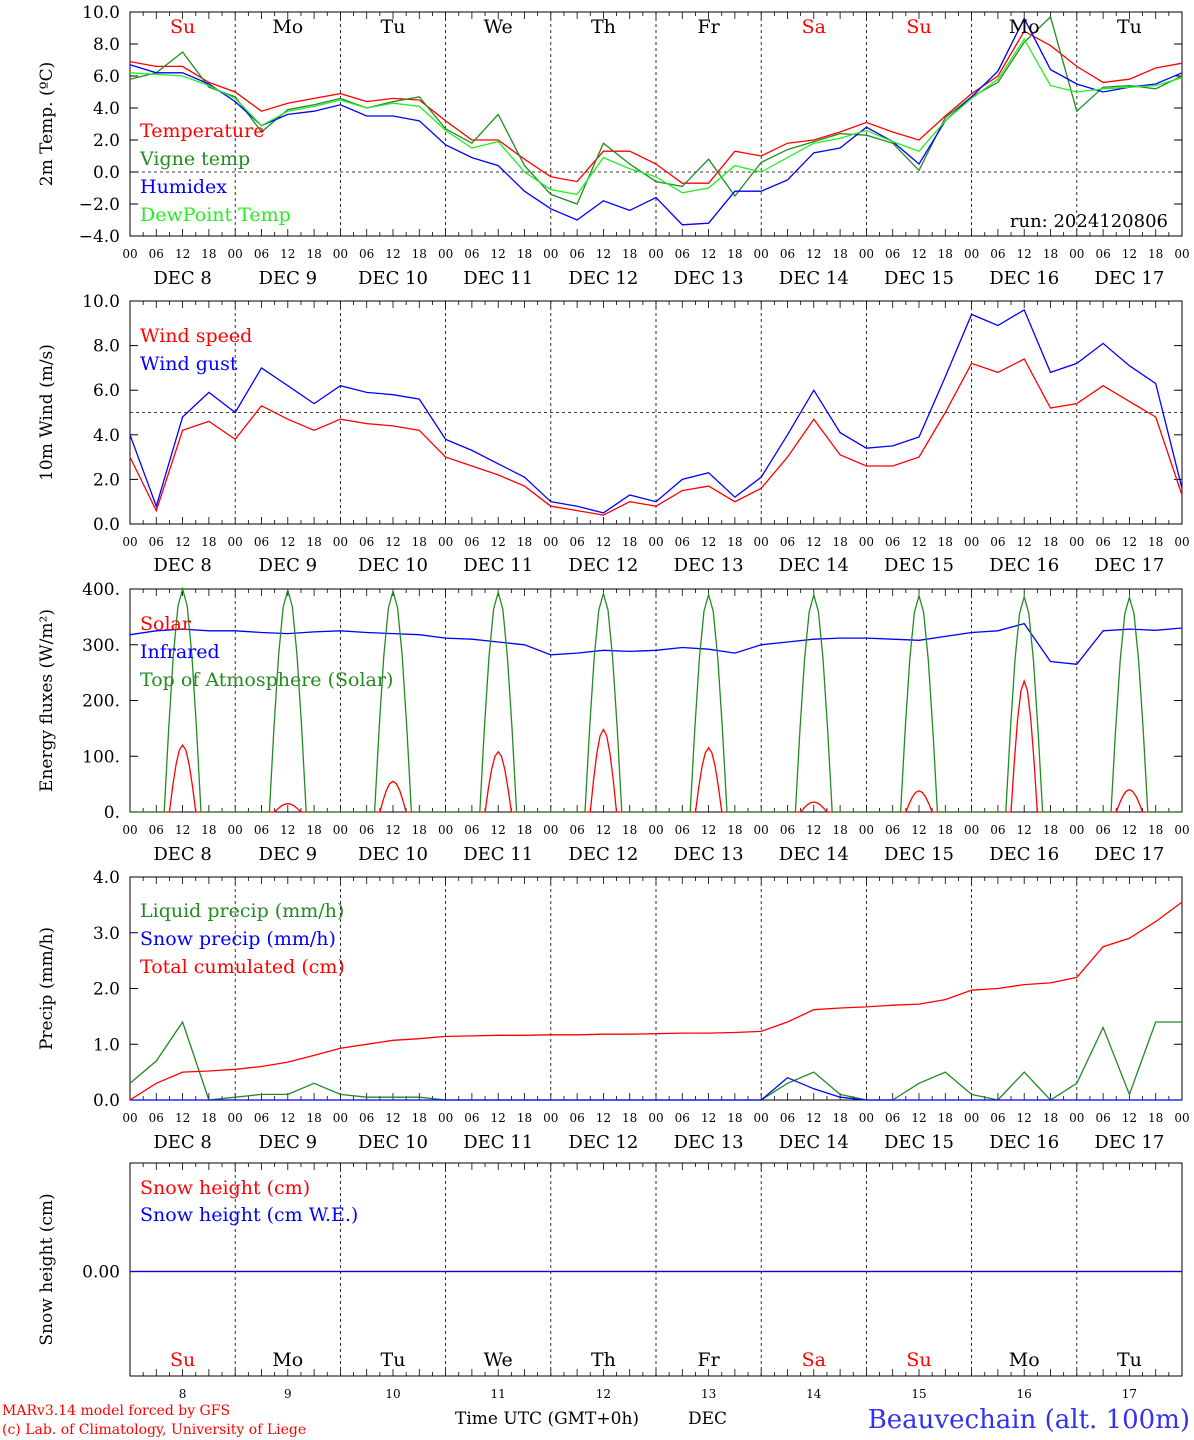 The image size is (1194, 1440). I want to click on weekday-label-top: Su, so click(182, 27).